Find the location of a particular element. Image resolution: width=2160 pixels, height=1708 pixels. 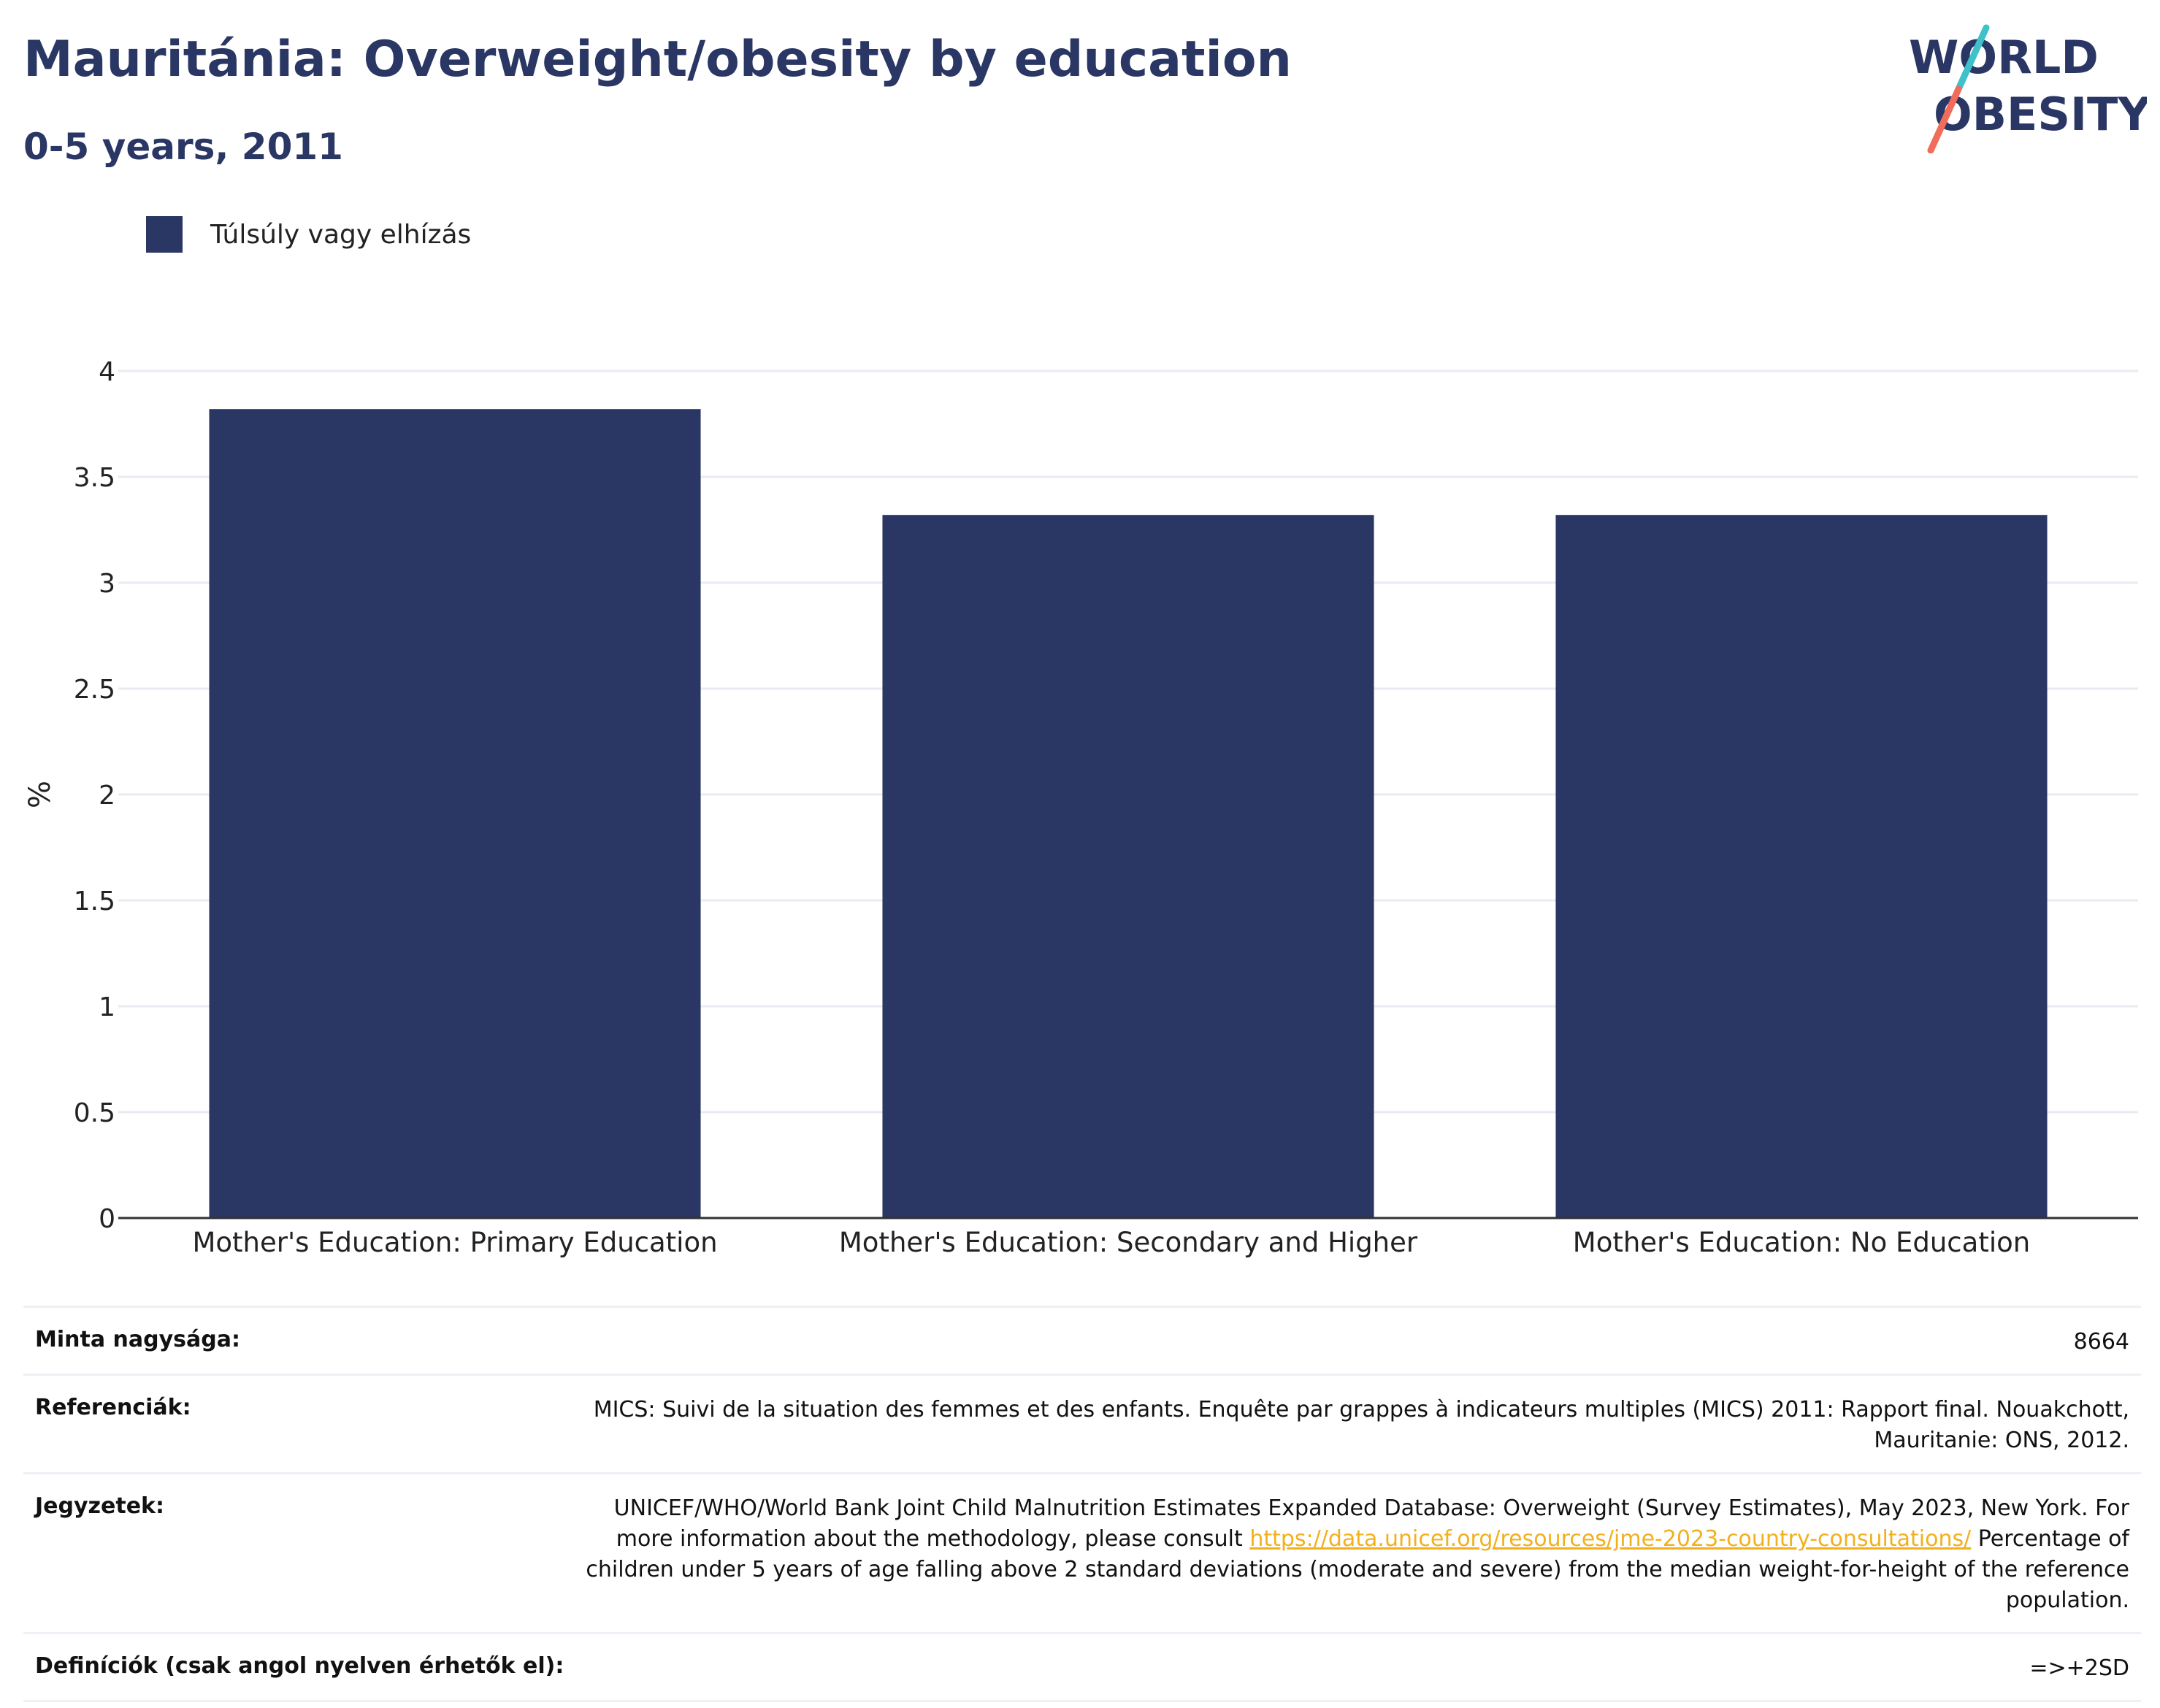

x-tick-label: Mother's Education: Primary Education is located at coordinates (454, 1242).